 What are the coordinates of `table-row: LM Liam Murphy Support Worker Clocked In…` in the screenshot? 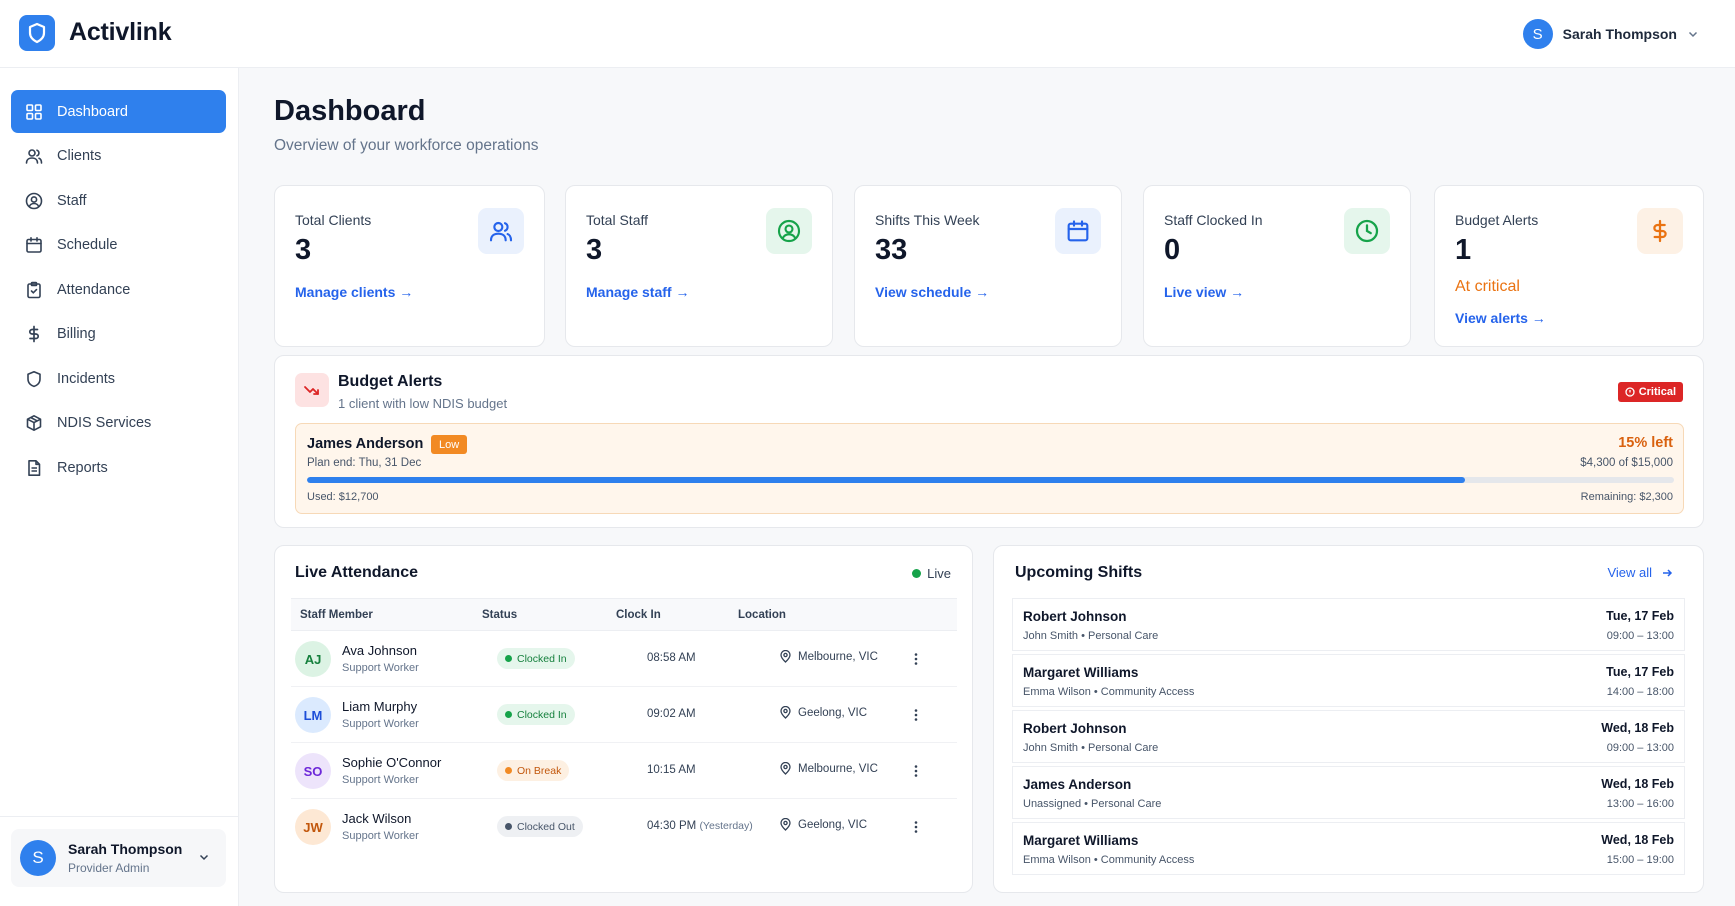 It's located at (624, 715).